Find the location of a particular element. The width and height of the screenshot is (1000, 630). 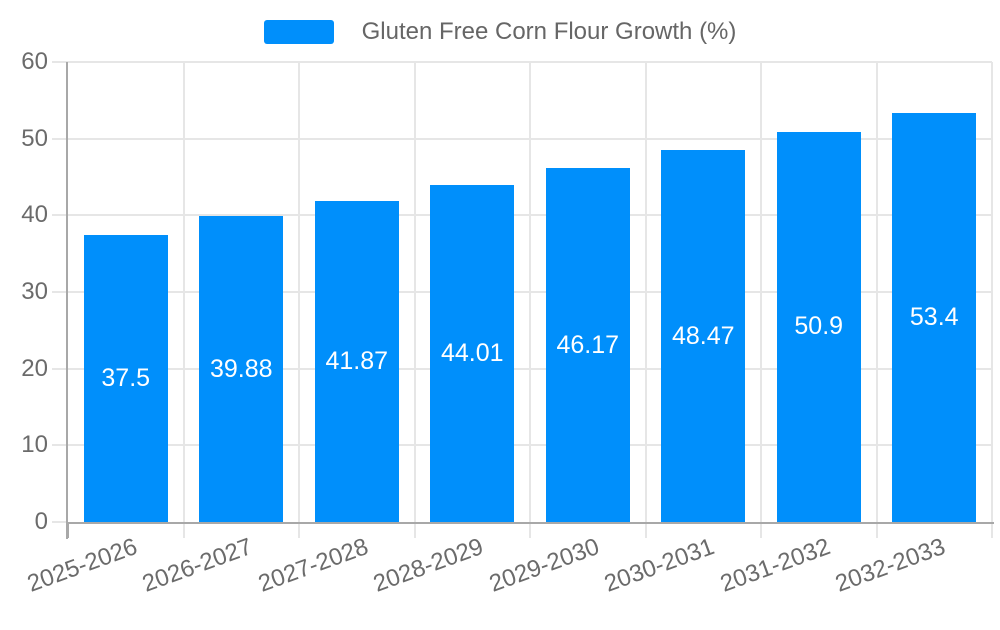

bar-value-label: 41.87 is located at coordinates (357, 360).